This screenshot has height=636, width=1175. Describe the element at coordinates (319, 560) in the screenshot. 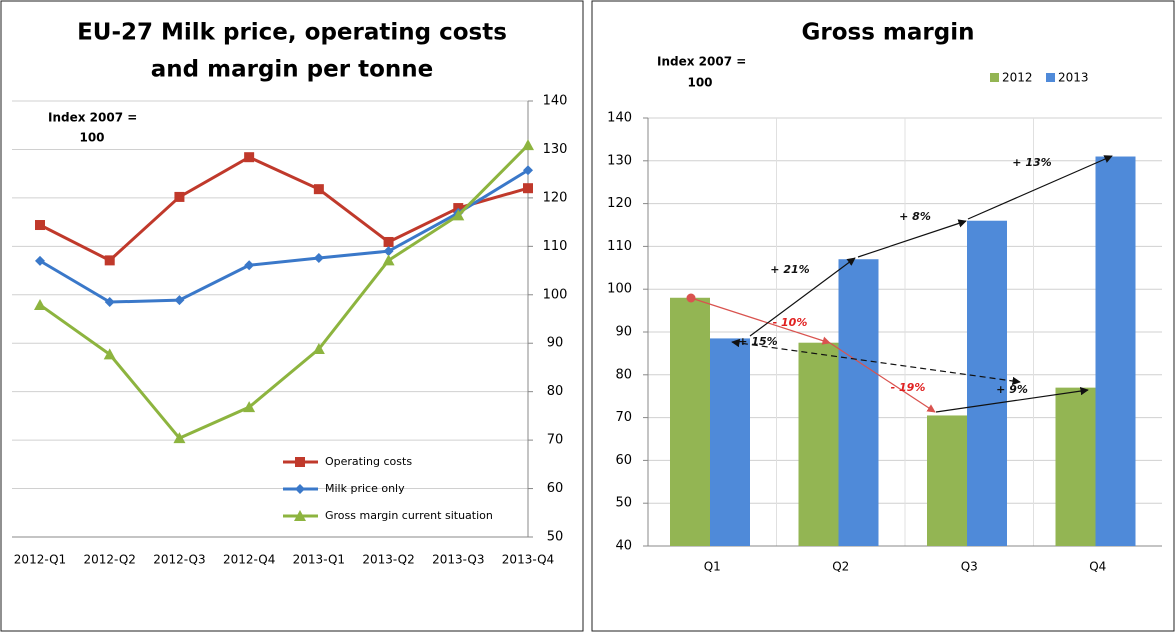

I see `x-tick-label: 2013-Q1` at that location.